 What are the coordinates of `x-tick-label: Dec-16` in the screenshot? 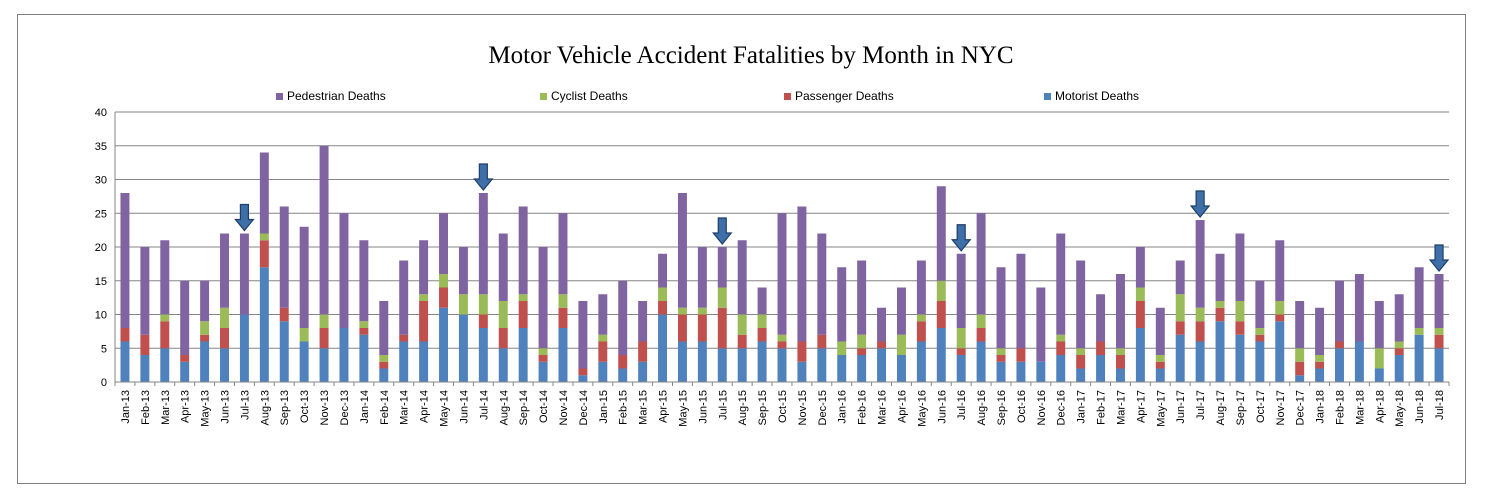 It's located at (1062, 407).